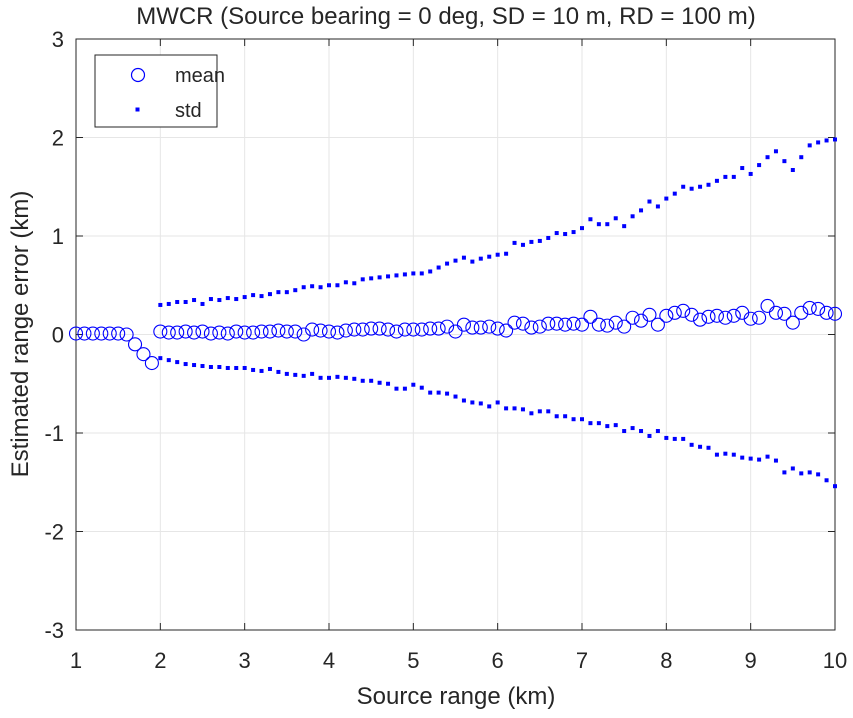 The width and height of the screenshot is (853, 718). I want to click on x-tick-label: 2, so click(160, 660).